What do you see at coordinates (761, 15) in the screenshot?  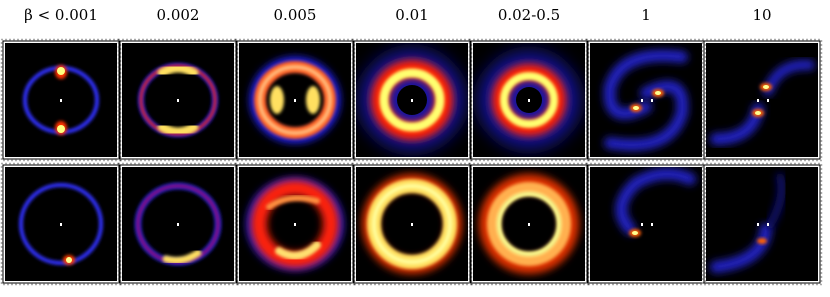 I see `column-label: 10` at bounding box center [761, 15].